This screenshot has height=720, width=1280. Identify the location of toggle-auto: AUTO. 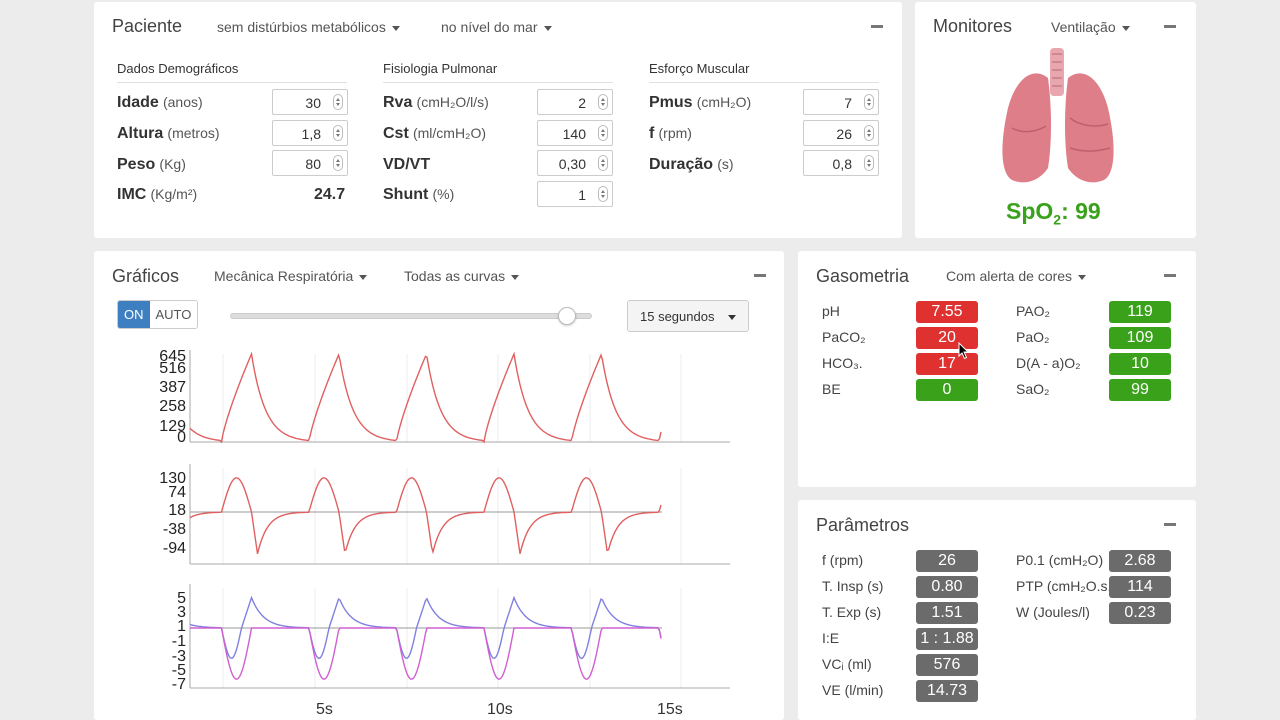
(173, 314).